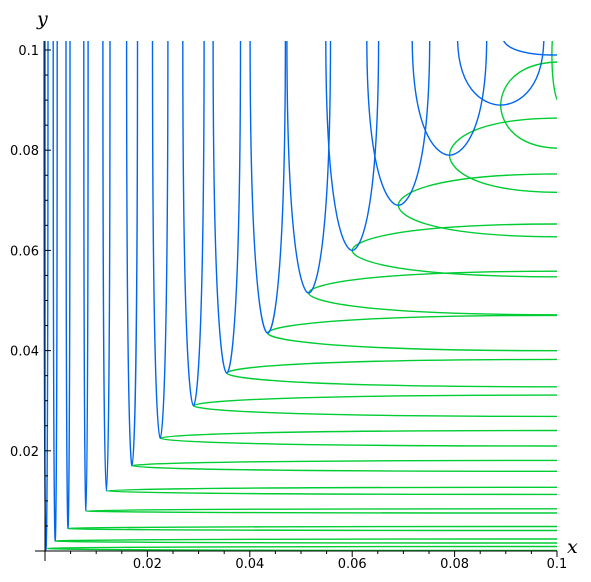 The image size is (591, 582). What do you see at coordinates (24, 151) in the screenshot?
I see `y-tick-label: 0.08` at bounding box center [24, 151].